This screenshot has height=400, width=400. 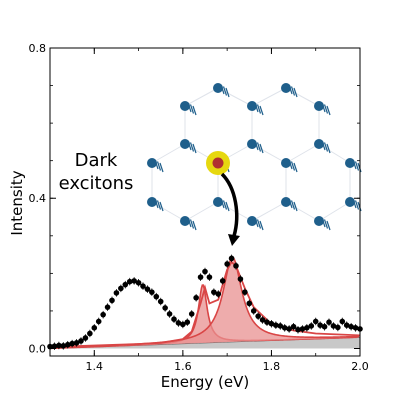 I want to click on arrow-shaft, so click(x=229, y=204).